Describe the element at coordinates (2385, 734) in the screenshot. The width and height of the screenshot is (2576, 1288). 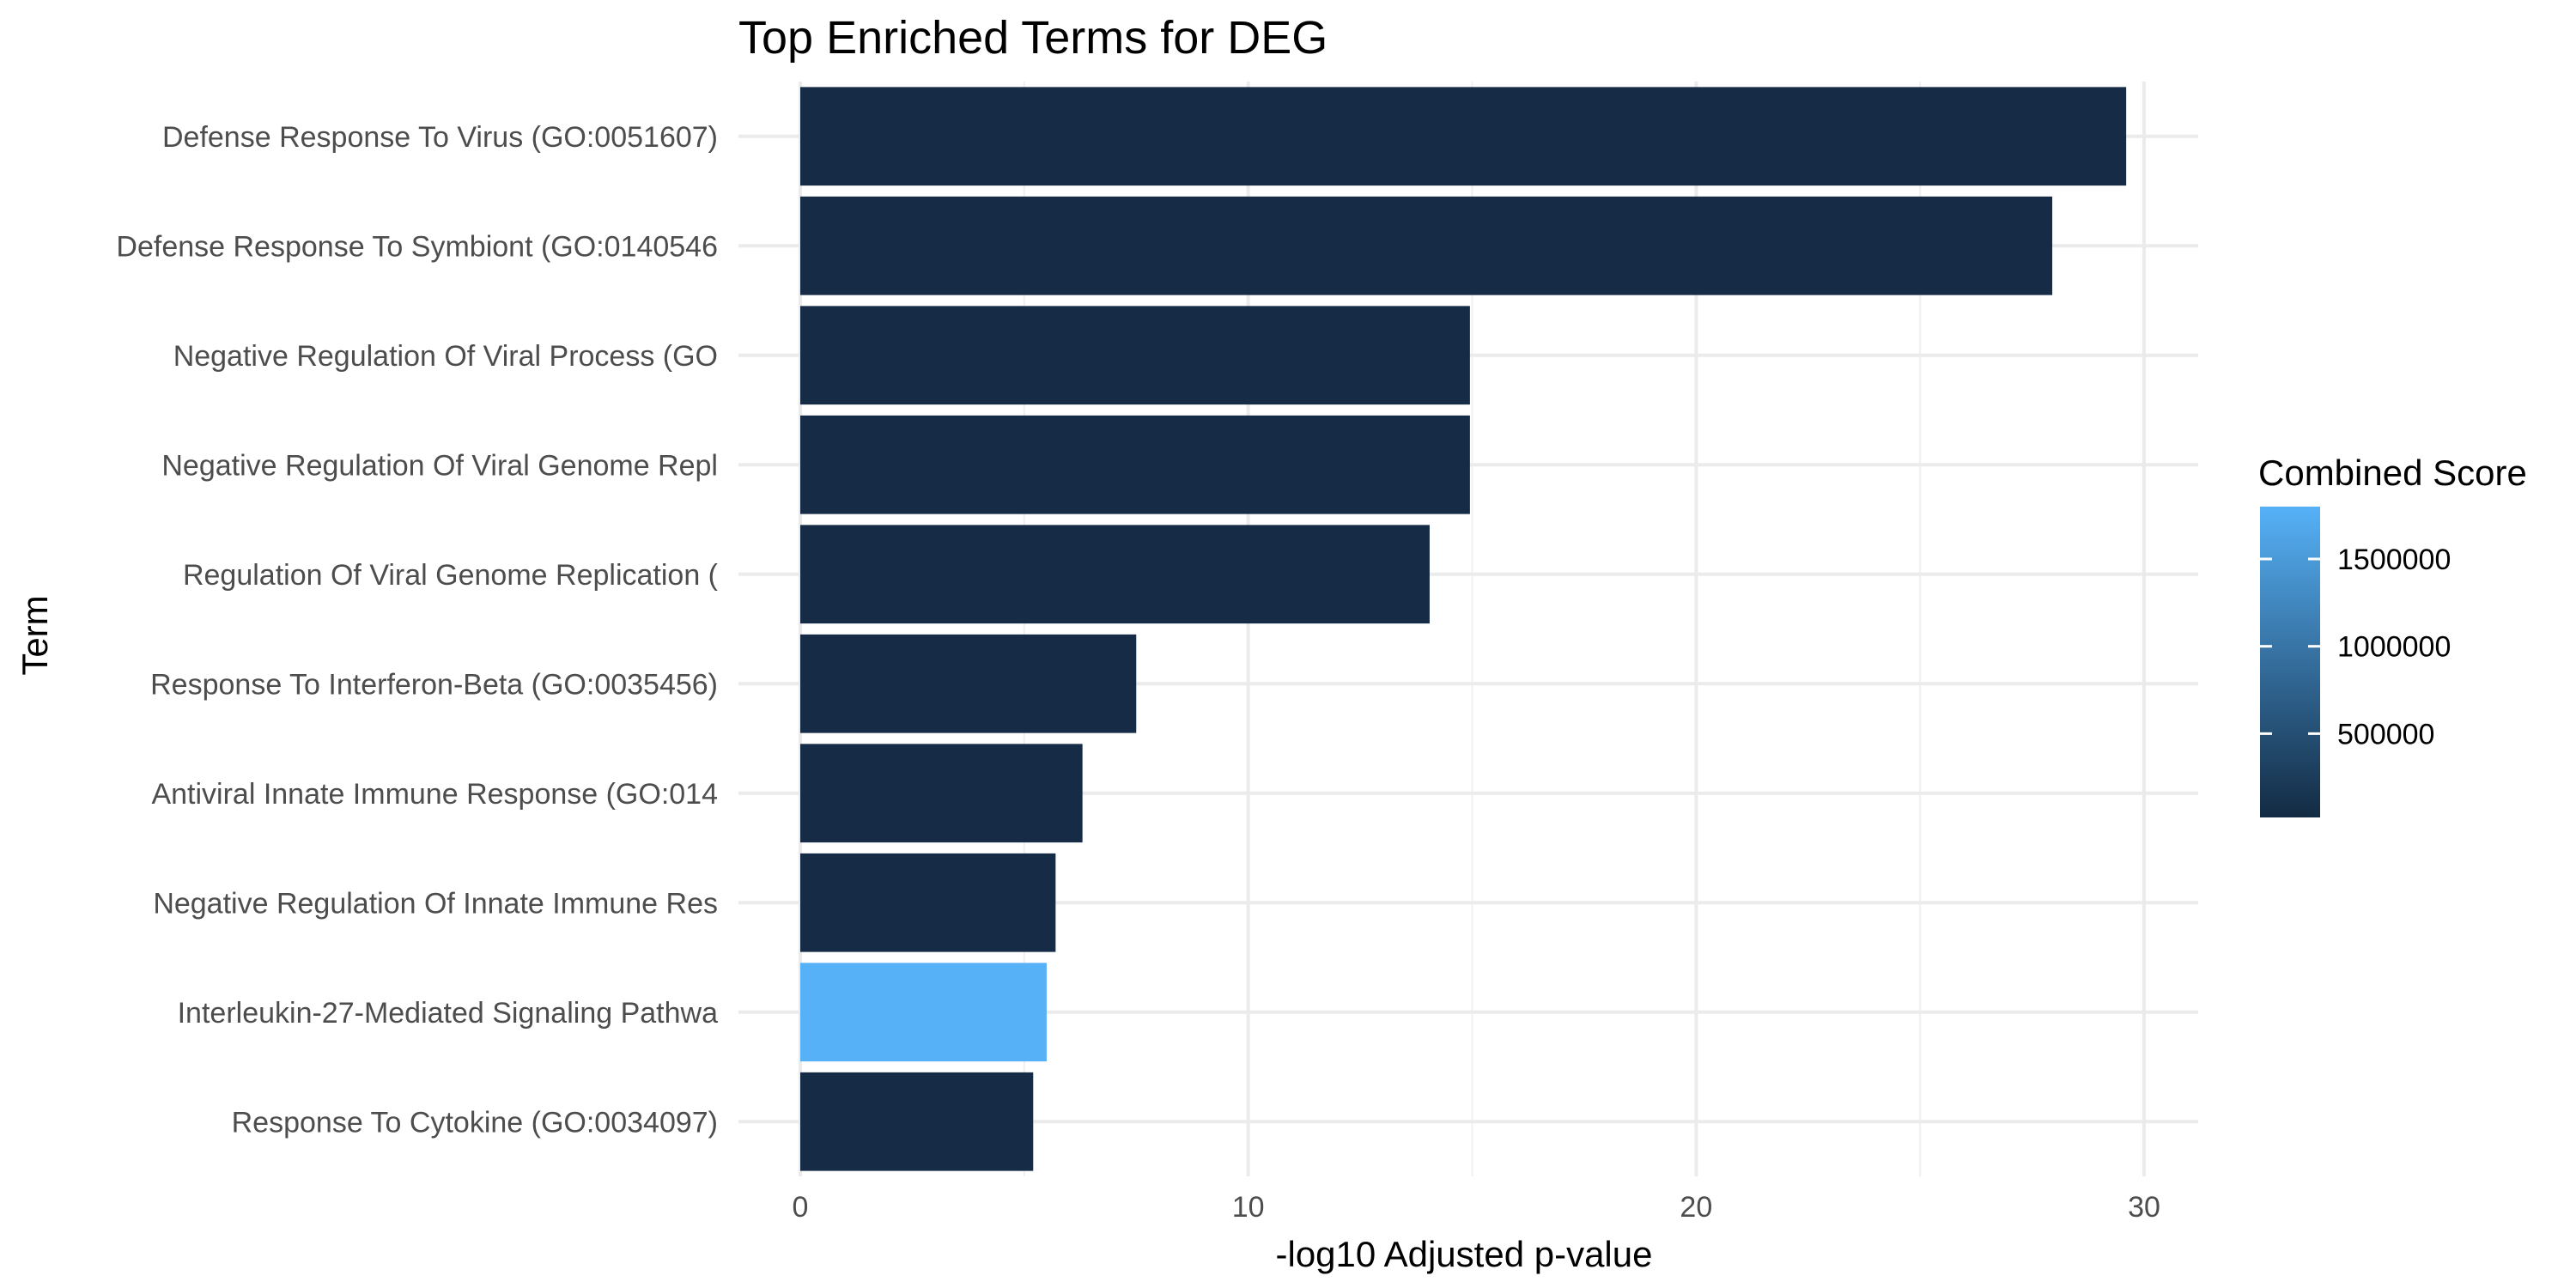
I see `legend-tick-label: 500000` at that location.